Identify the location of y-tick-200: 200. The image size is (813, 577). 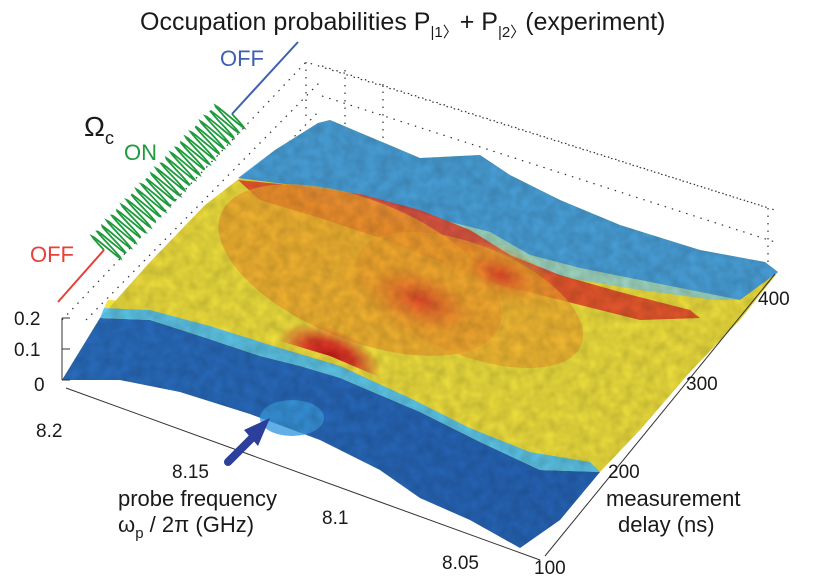
(624, 472).